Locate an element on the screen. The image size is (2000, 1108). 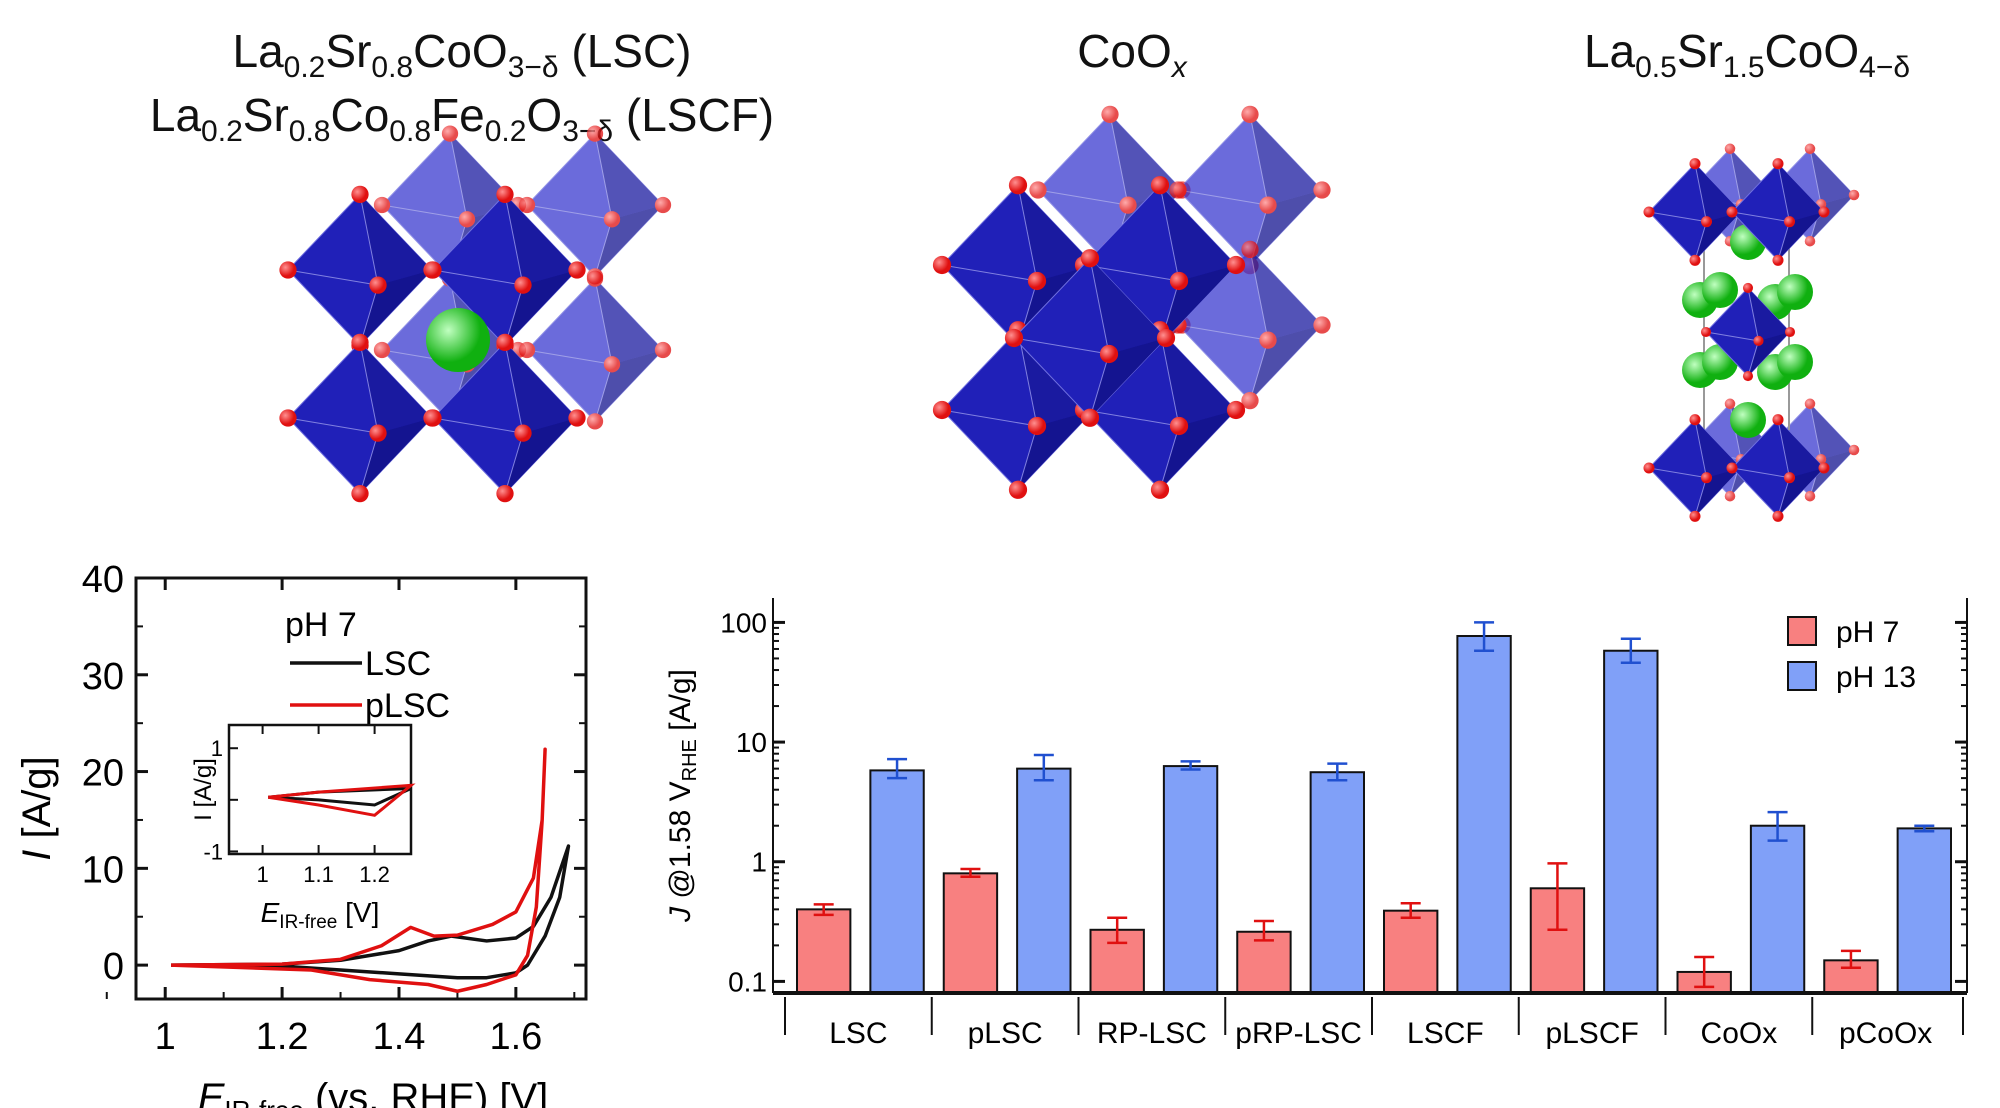
y-label-main: J is located at coordinates (680, 914).